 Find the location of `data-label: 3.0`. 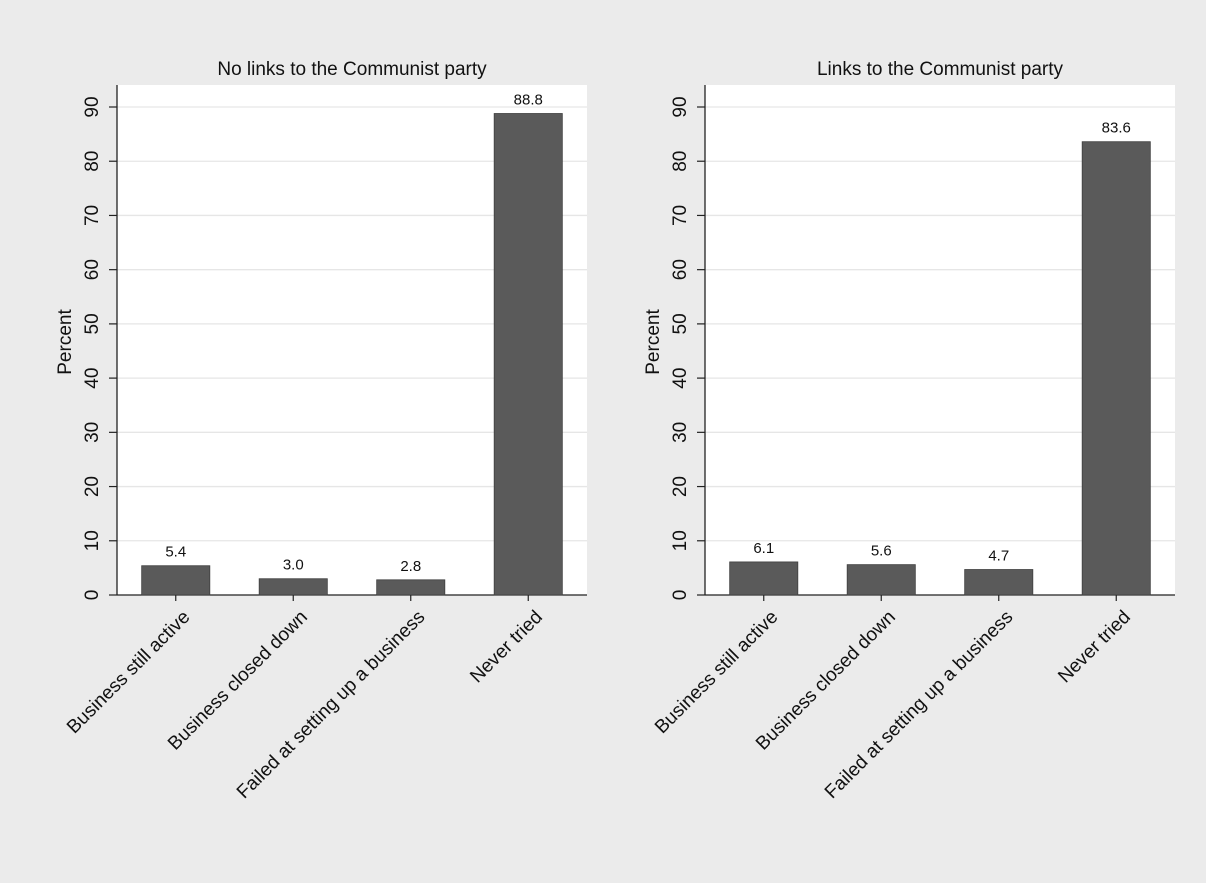

data-label: 3.0 is located at coordinates (293, 565).